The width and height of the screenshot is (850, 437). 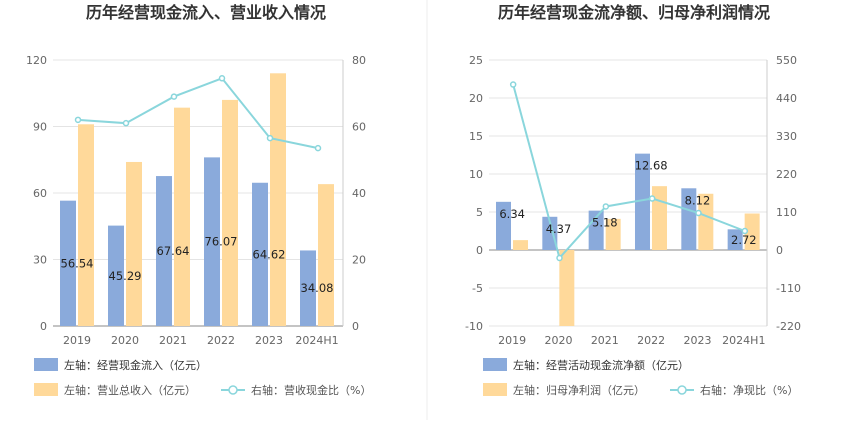 I want to click on left-axis-tick-label: 90, so click(x=40, y=127).